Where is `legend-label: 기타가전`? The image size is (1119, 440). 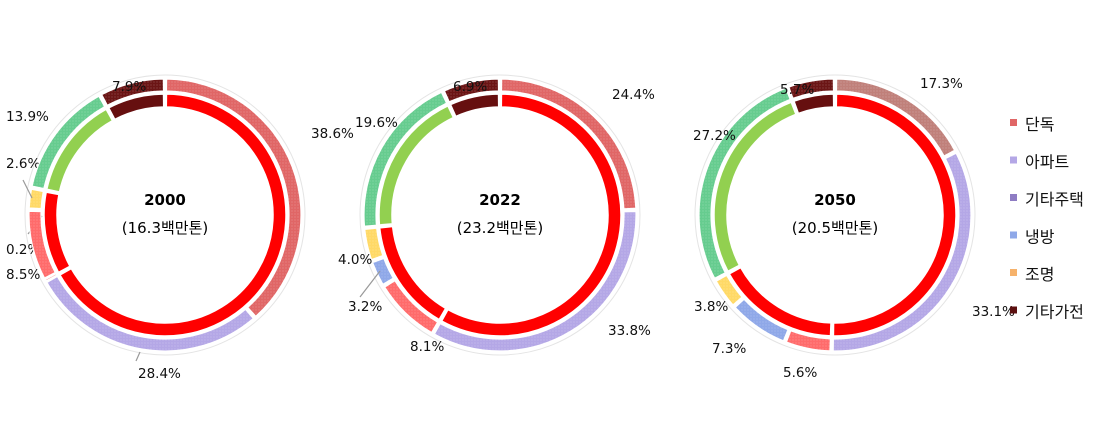
legend-label: 기타가전 is located at coordinates (1054, 312).